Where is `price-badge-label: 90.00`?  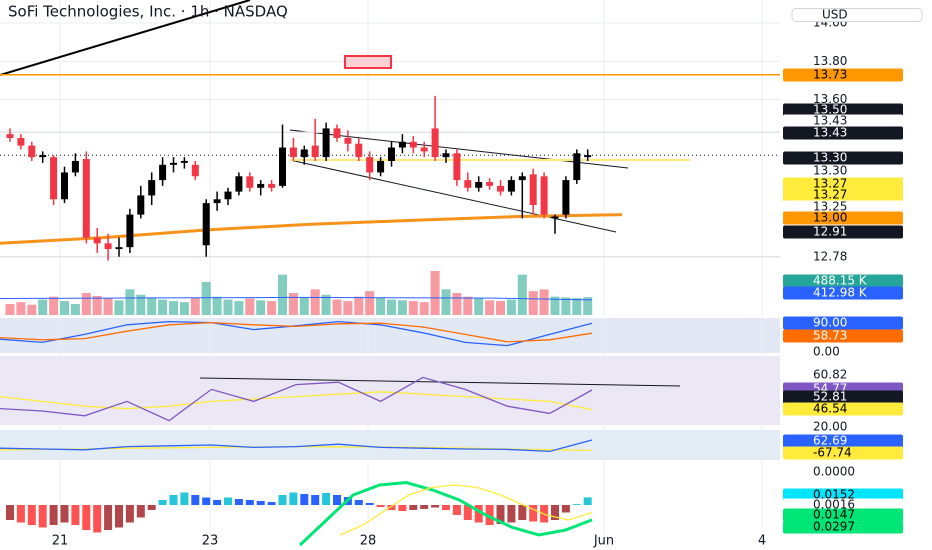
price-badge-label: 90.00 is located at coordinates (830, 323).